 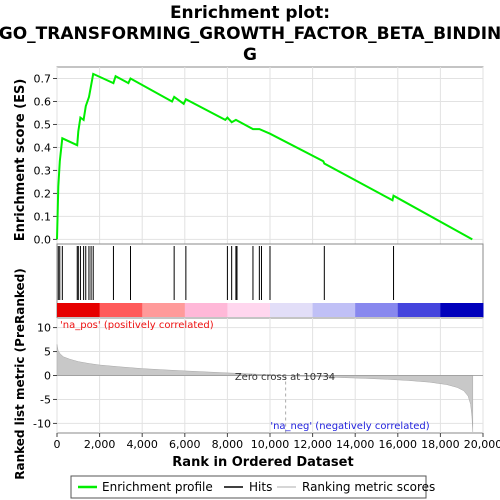 I want to click on x-tick-label: 12,000, so click(x=312, y=444).